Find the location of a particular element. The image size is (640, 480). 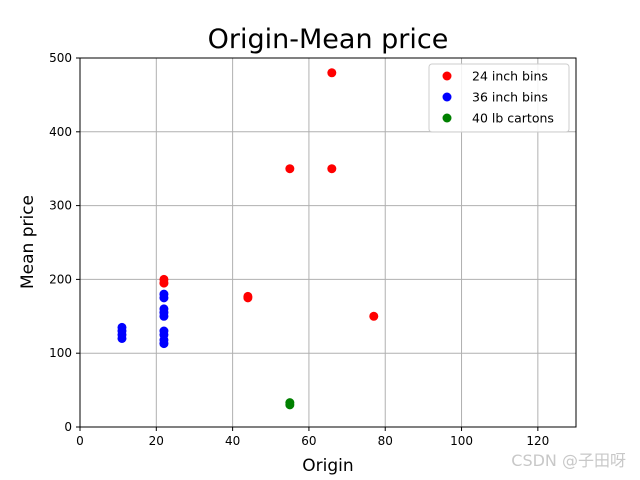

chart-title: Origin-Mean price is located at coordinates (328, 39).